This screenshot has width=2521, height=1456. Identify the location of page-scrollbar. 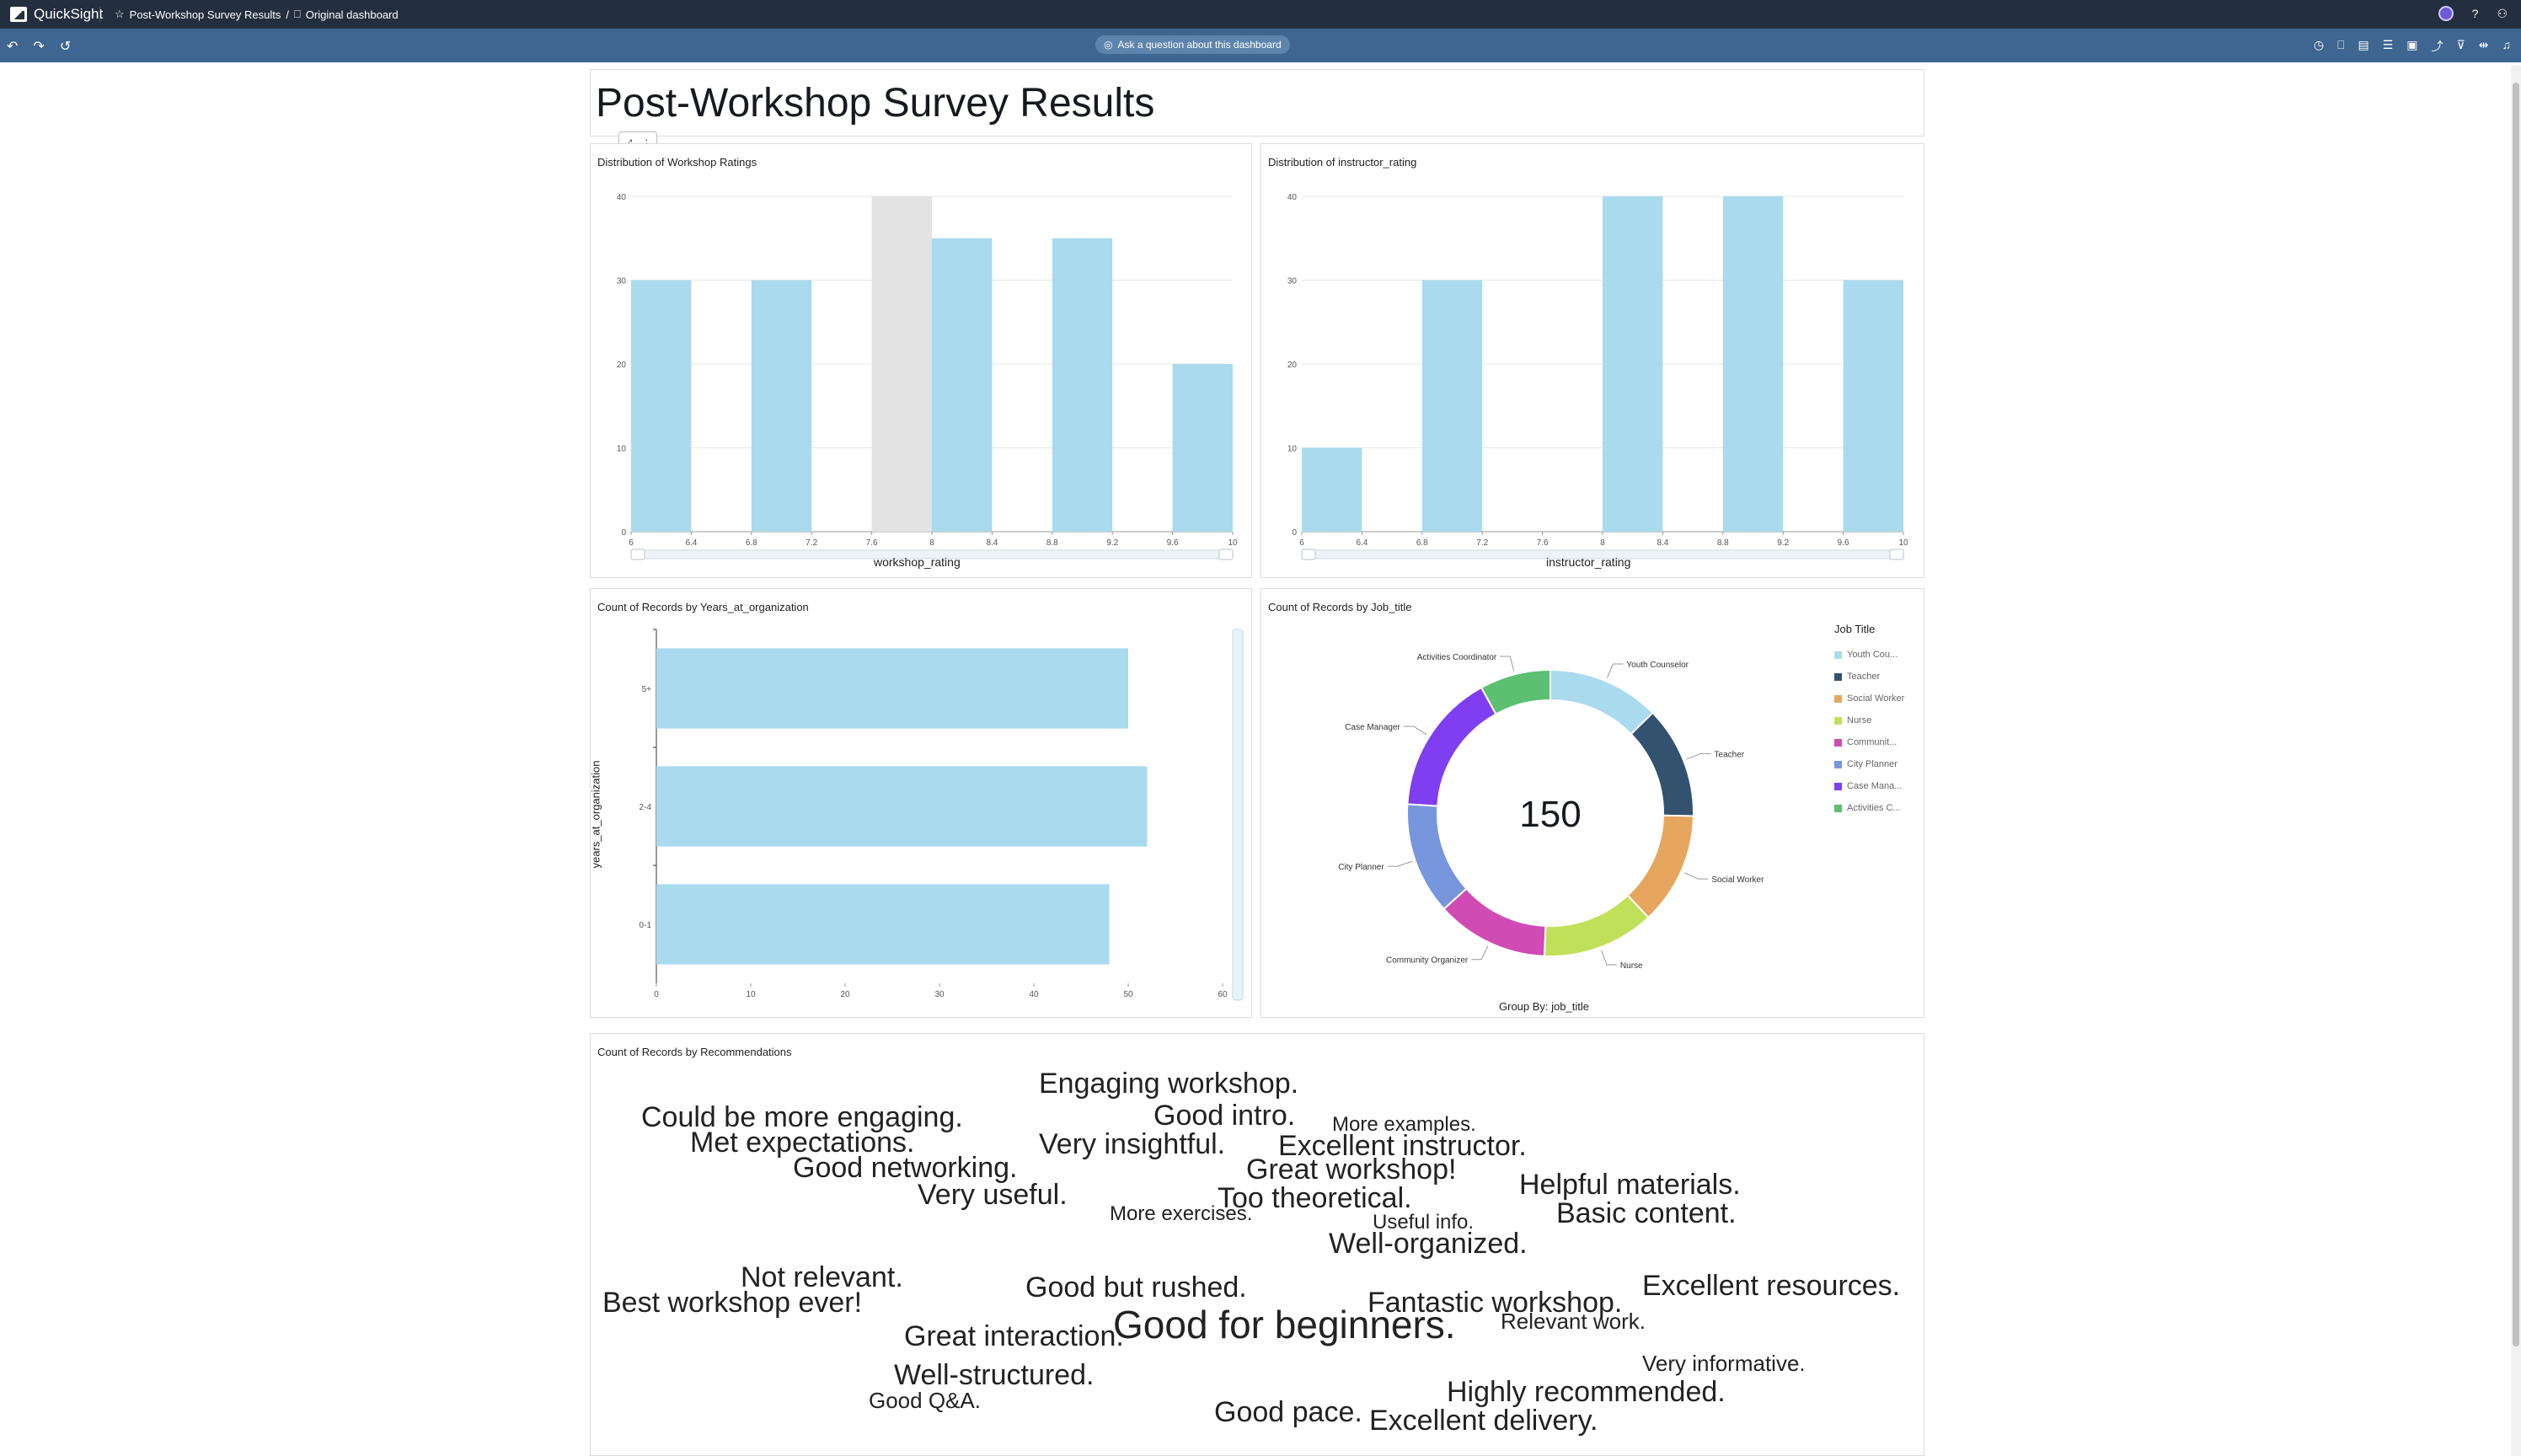
(2516, 761).